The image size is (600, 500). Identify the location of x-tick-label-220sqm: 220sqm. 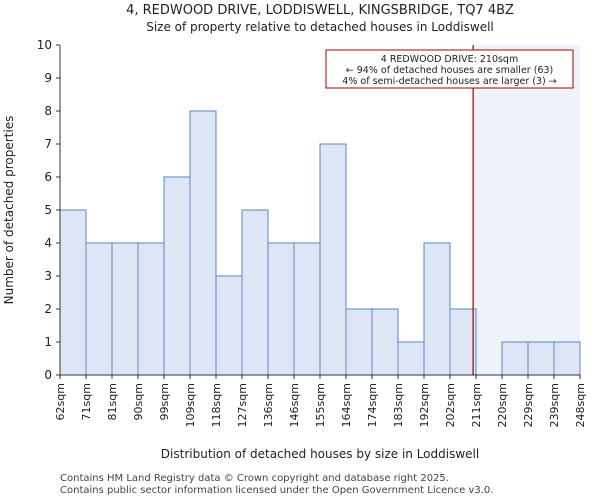
(502, 405).